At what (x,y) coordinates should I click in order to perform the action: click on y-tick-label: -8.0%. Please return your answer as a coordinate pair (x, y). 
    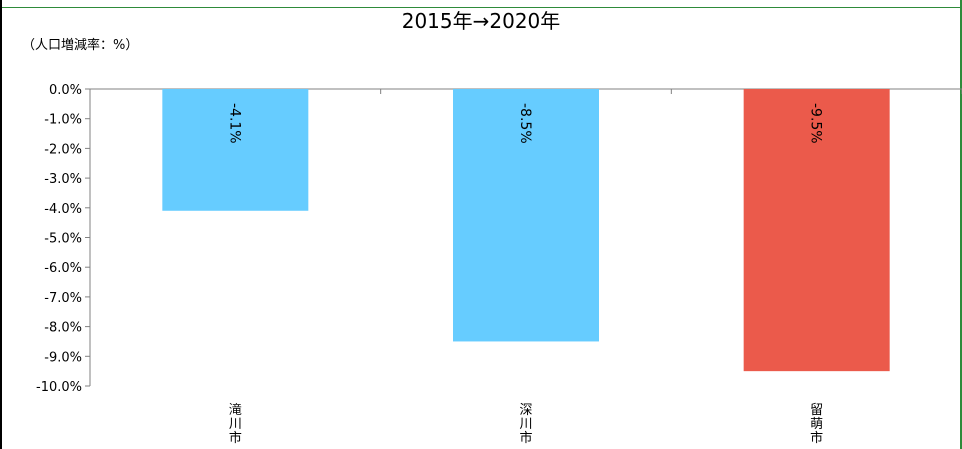
    Looking at the image, I should click on (63, 328).